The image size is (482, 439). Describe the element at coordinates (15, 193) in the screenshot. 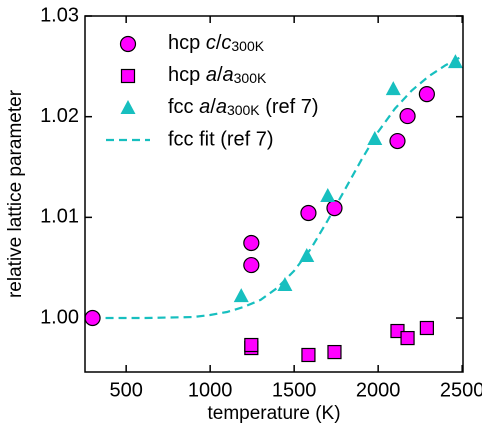

I see `y-axis-label: relative lattice parameter` at that location.